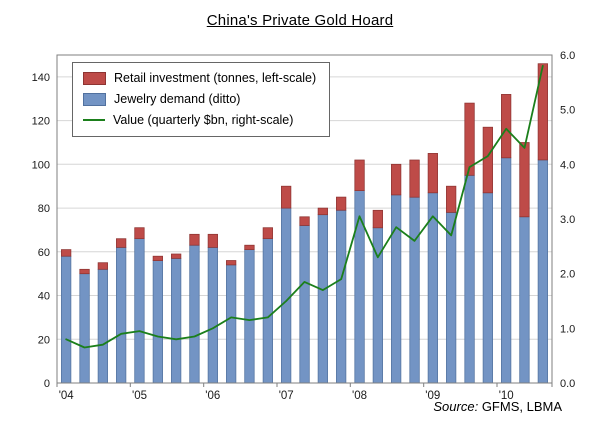  Describe the element at coordinates (215, 78) in the screenshot. I see `legend-label-retail-investment: Retail investment (tonnes, left-scale)` at that location.